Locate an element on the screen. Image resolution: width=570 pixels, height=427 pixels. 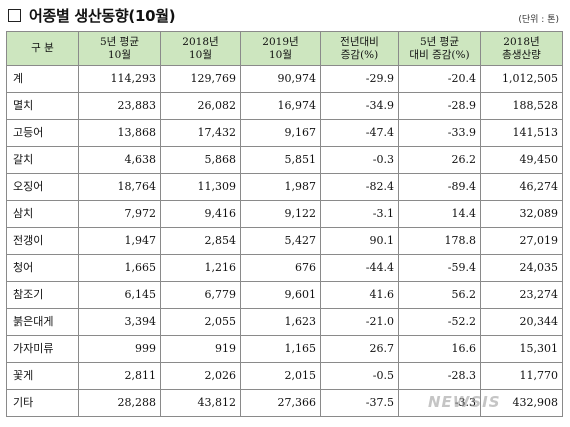
table-row: 꽃게 2,811 2,026 2,015 -0.5 -28.3 11,770 is located at coordinates (284, 376).